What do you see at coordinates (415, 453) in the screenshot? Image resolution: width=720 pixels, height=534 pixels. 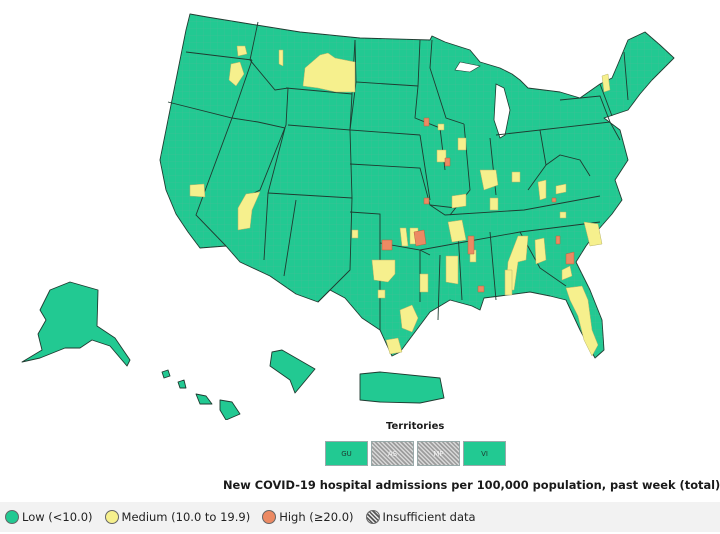 I see `territories-row: GU AS MP VI` at bounding box center [415, 453].